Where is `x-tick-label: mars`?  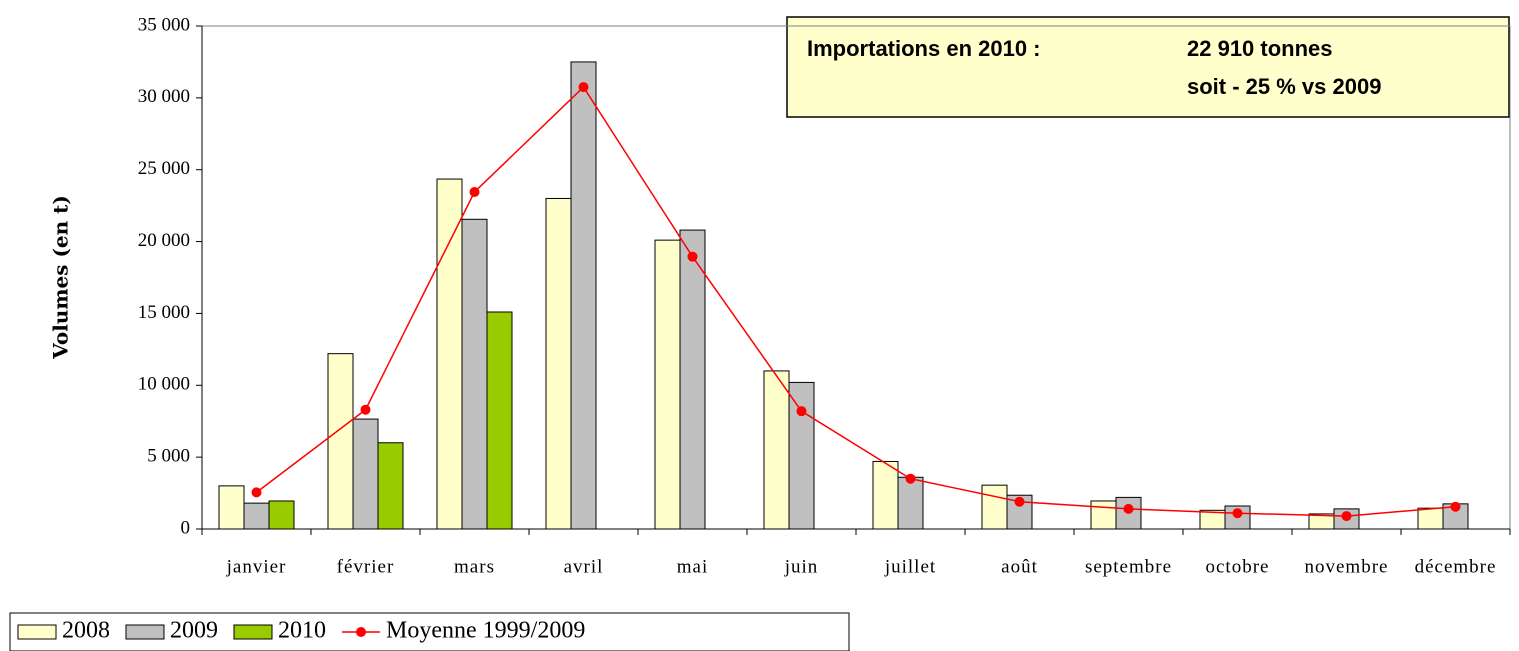 x-tick-label: mars is located at coordinates (474, 566).